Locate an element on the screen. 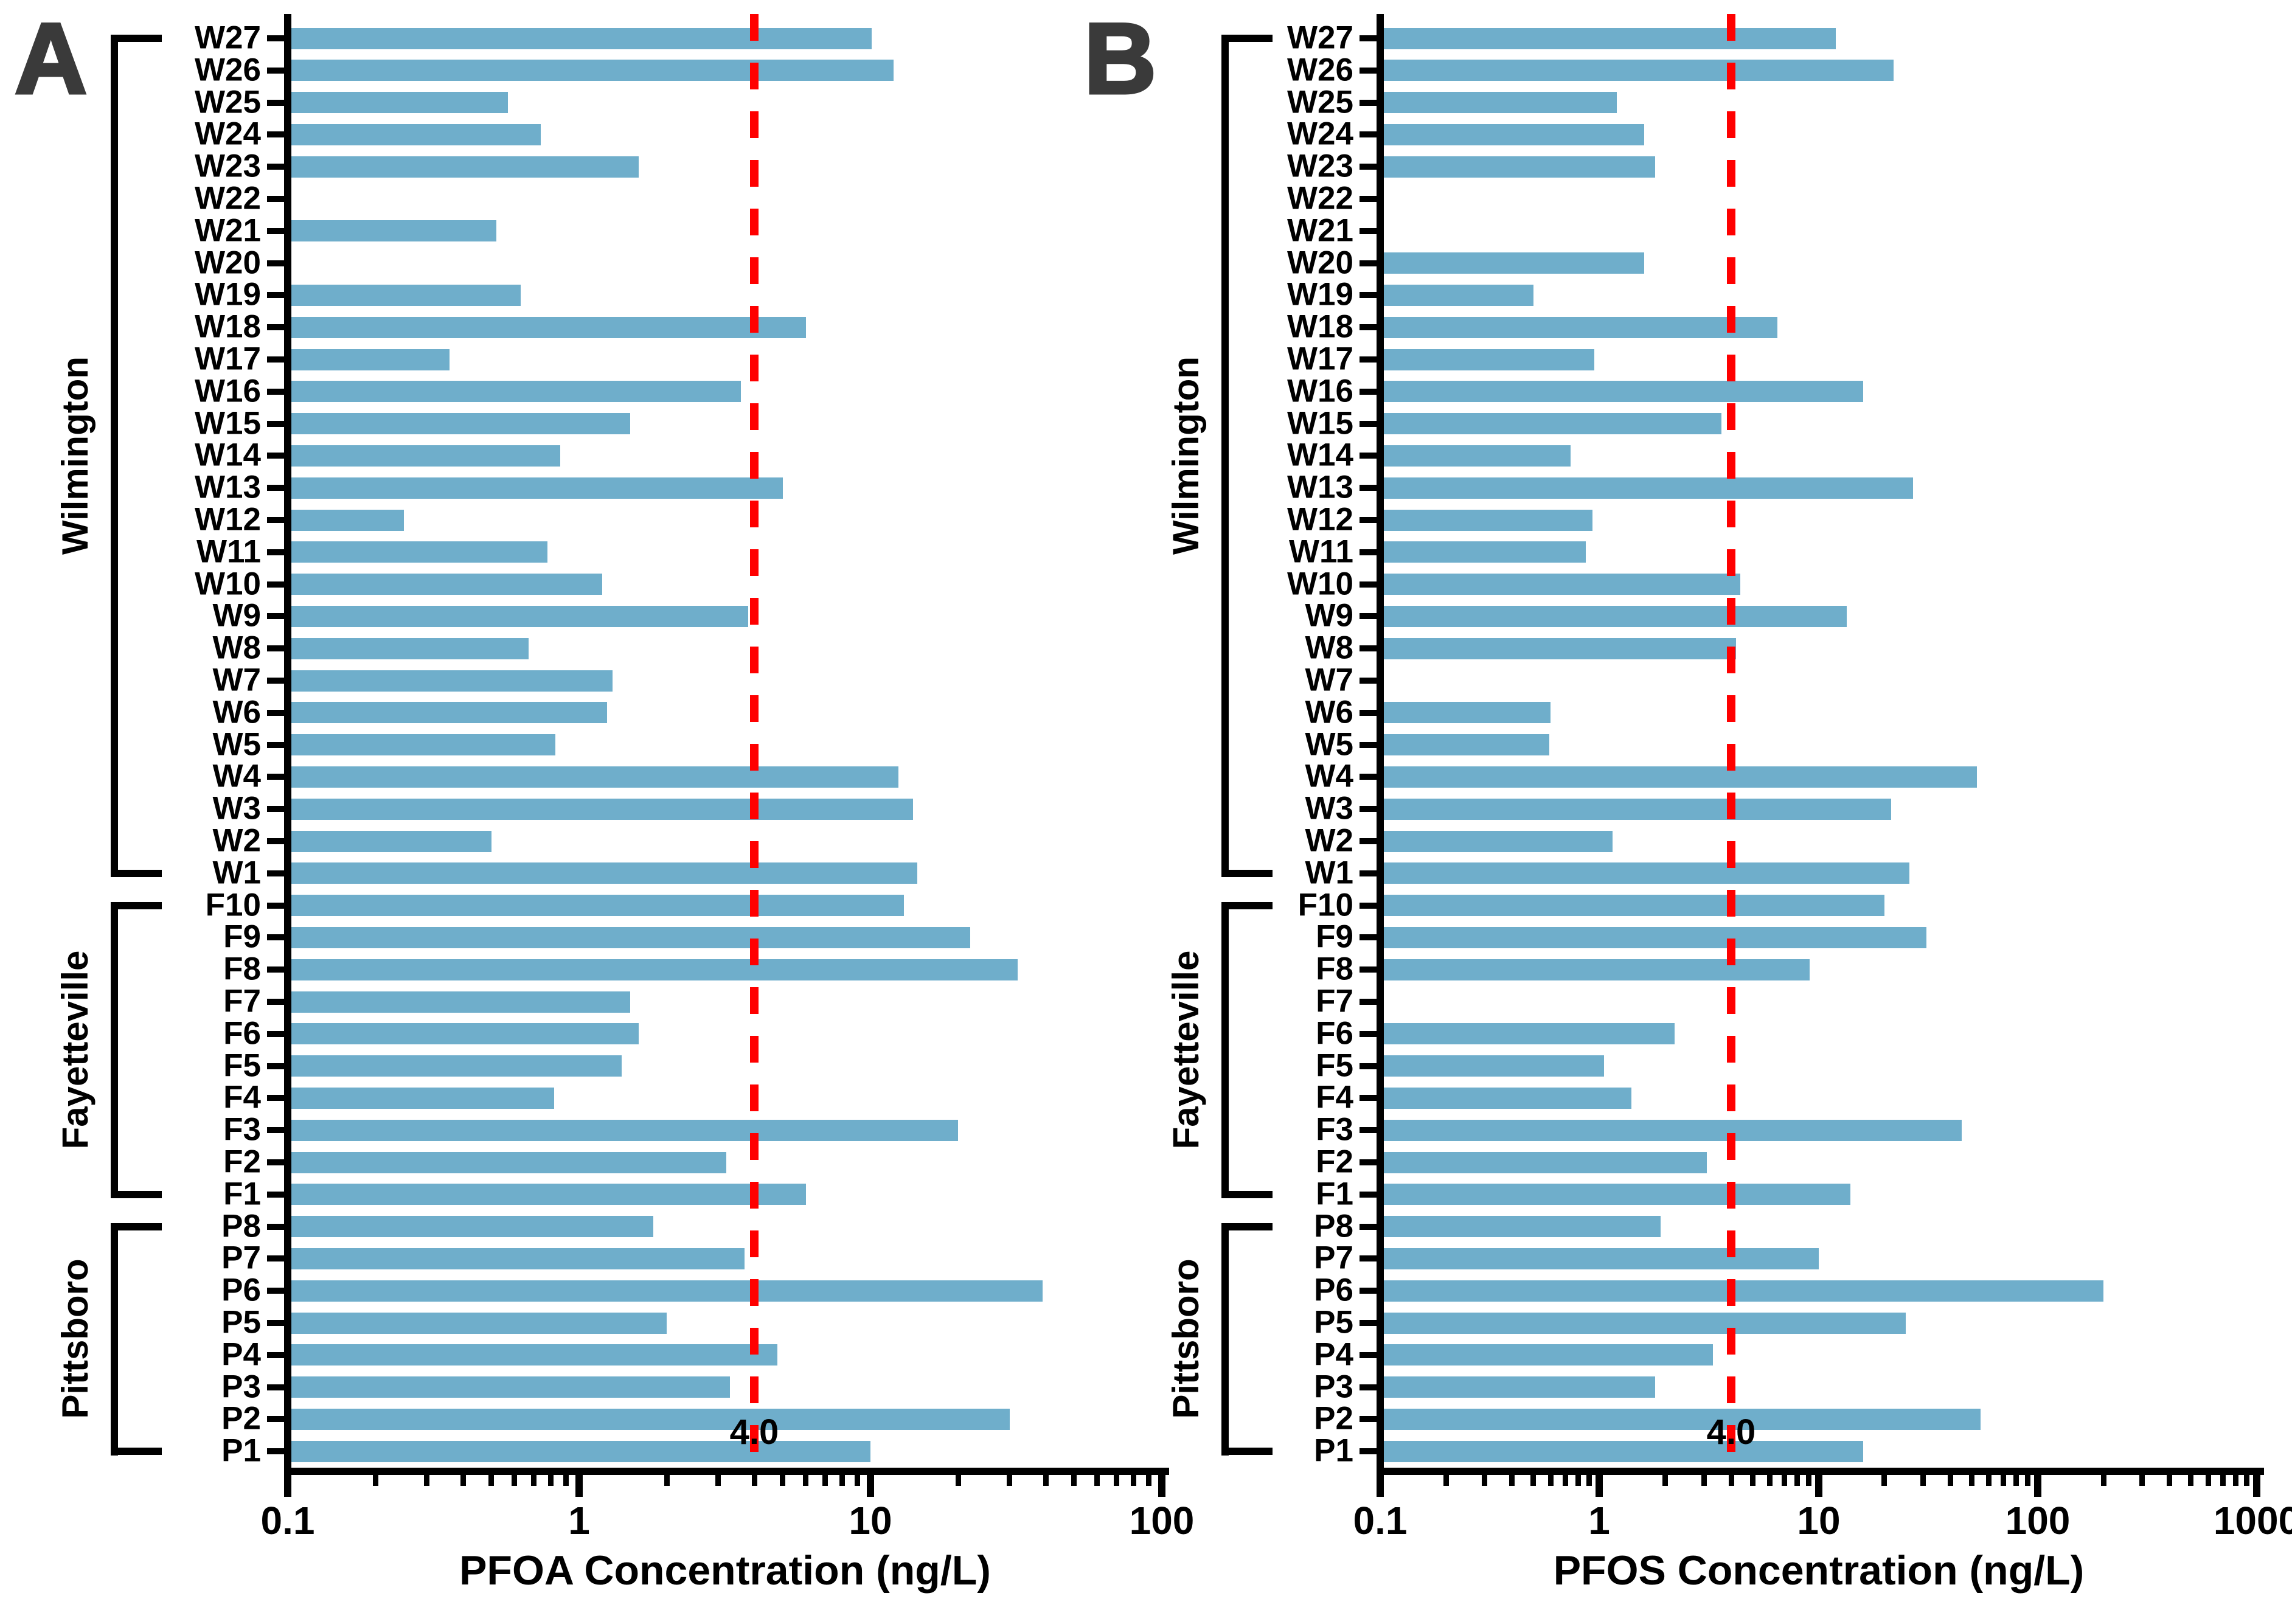 Image resolution: width=2292 pixels, height=1624 pixels. category-label: W20 is located at coordinates (228, 263).